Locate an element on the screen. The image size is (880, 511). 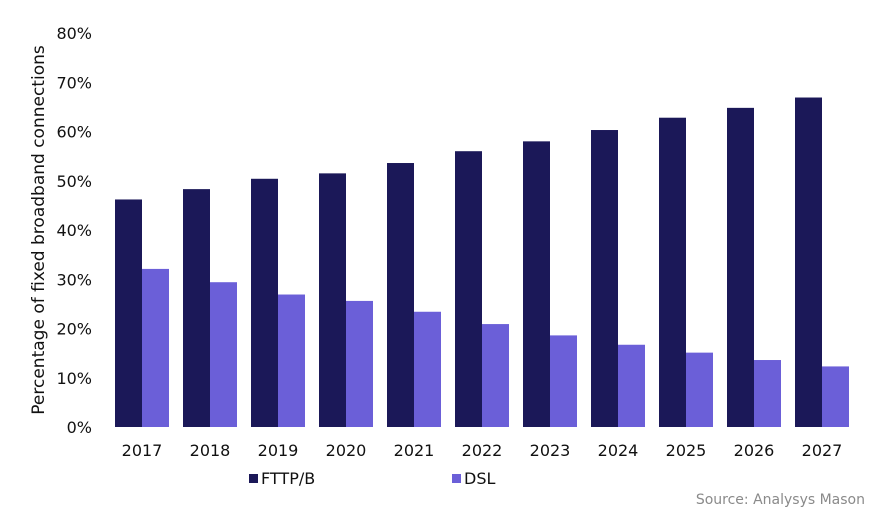
y-tick-label: 60% is located at coordinates (74, 132).